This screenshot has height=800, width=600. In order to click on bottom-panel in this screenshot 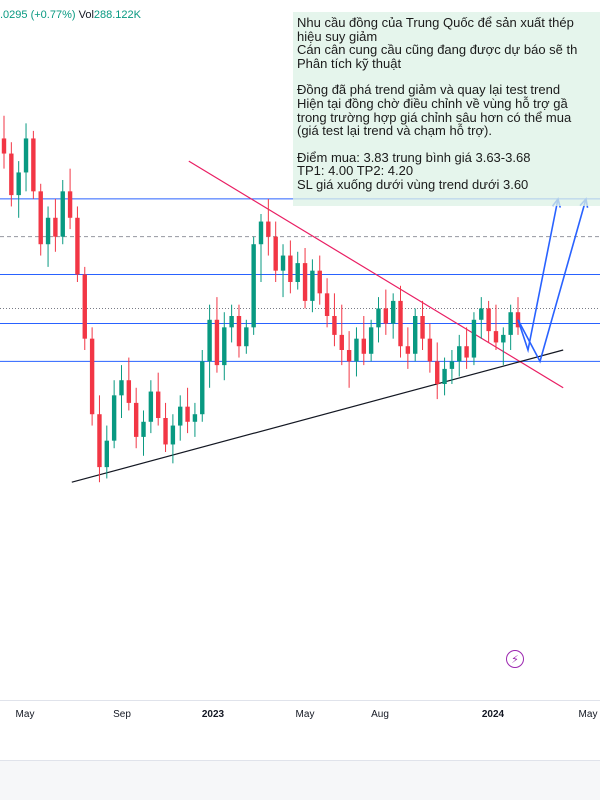, I will do `click(300, 780)`.